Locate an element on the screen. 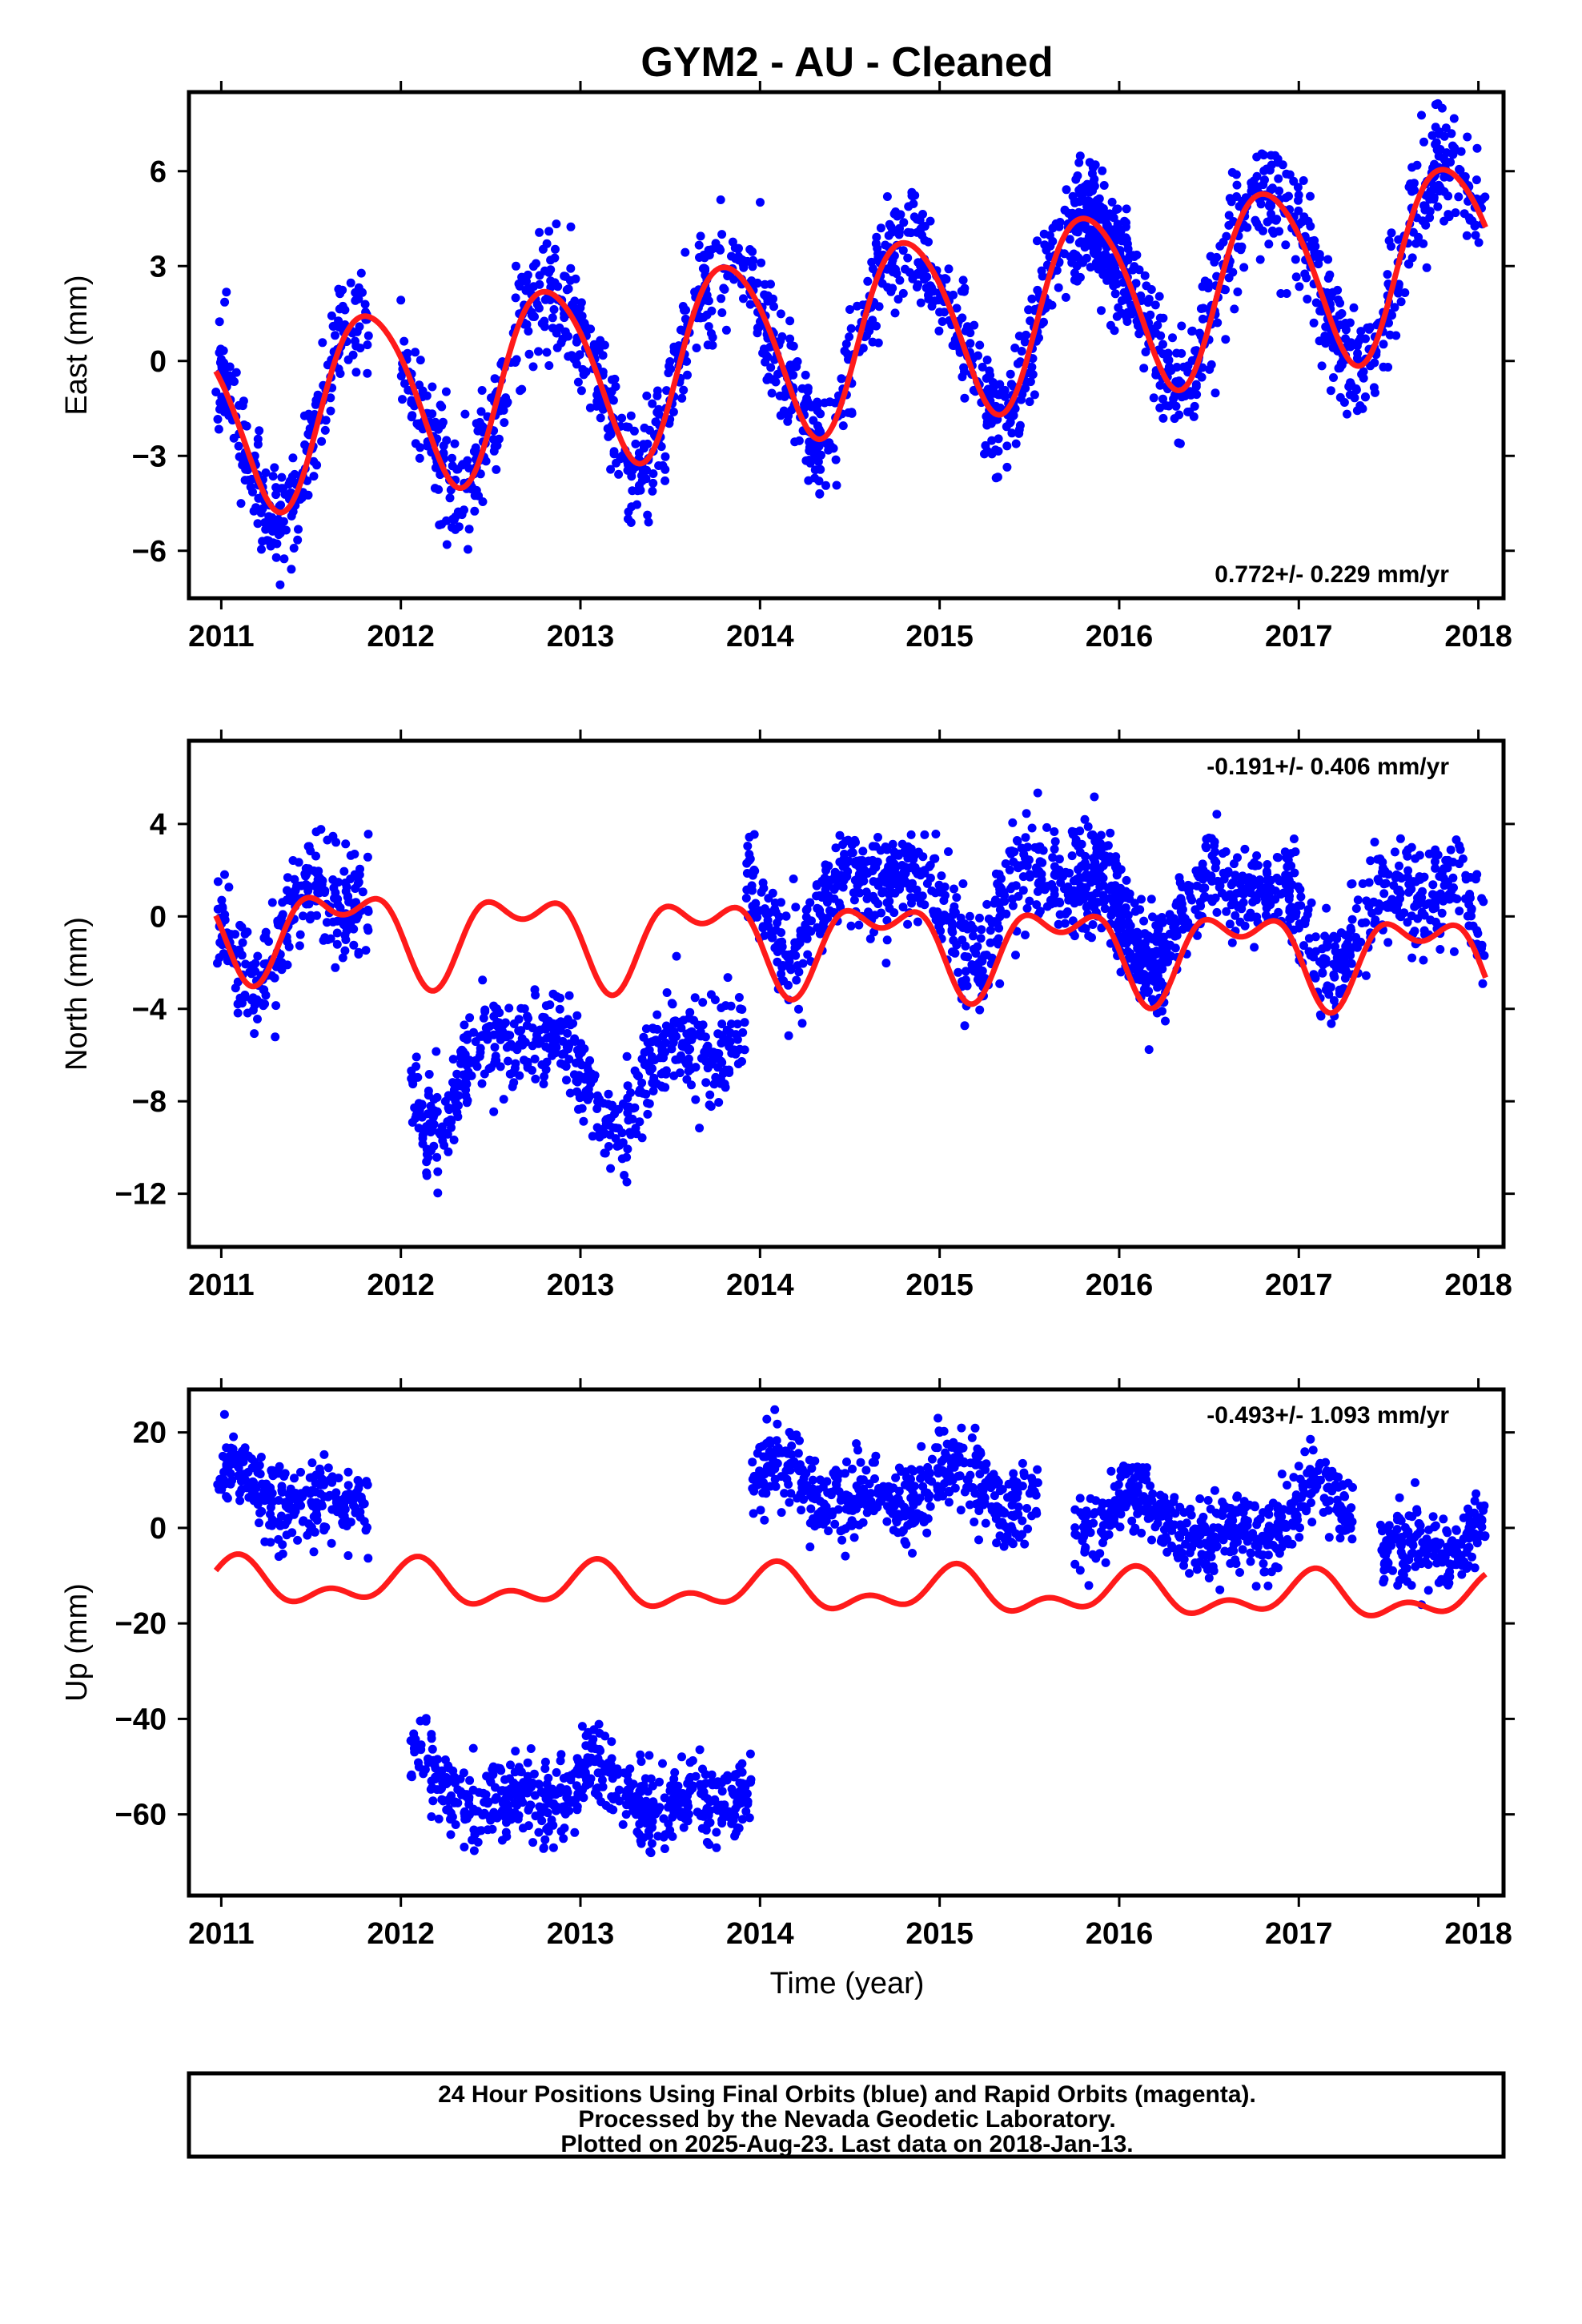 This screenshot has height=2324, width=1582. east-x-tick-label: 2017 is located at coordinates (1299, 636).